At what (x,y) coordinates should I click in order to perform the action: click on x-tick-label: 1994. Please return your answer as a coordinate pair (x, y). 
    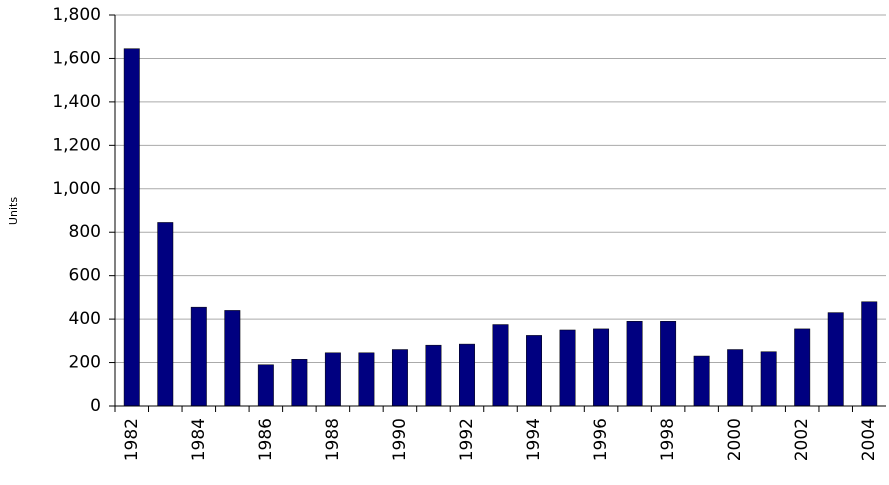
    Looking at the image, I should click on (534, 439).